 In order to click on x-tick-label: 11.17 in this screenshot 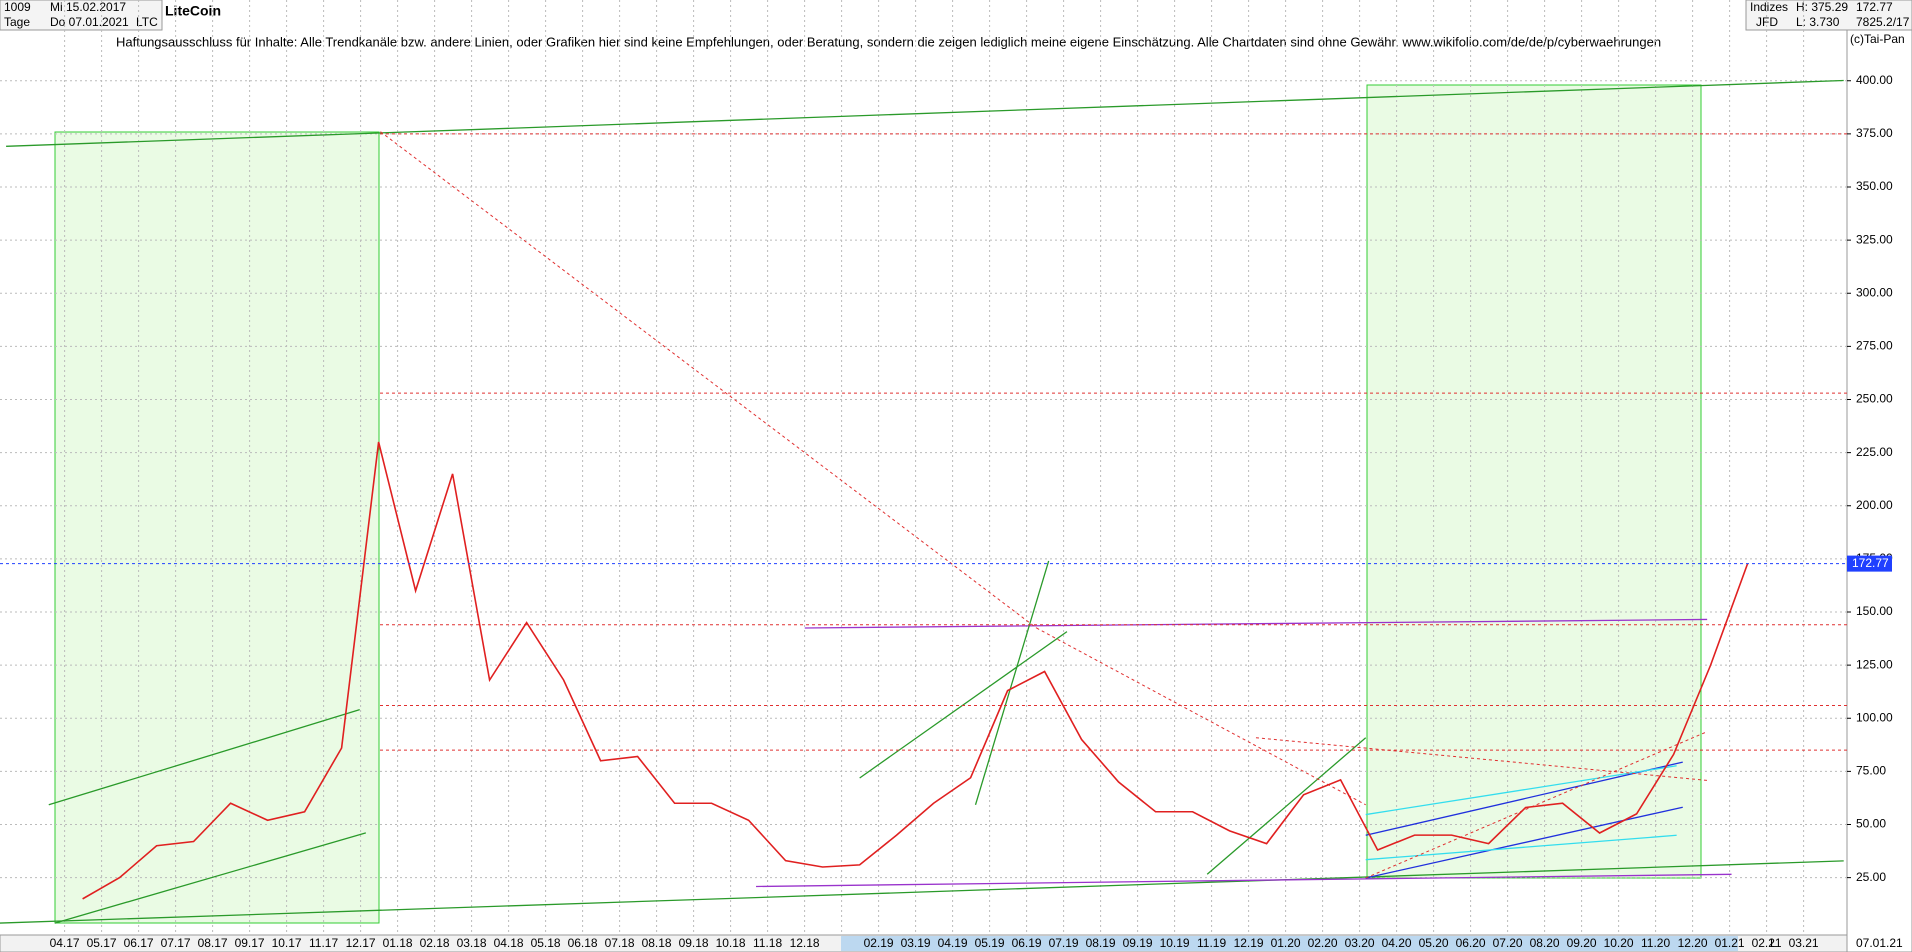, I will do `click(323, 943)`.